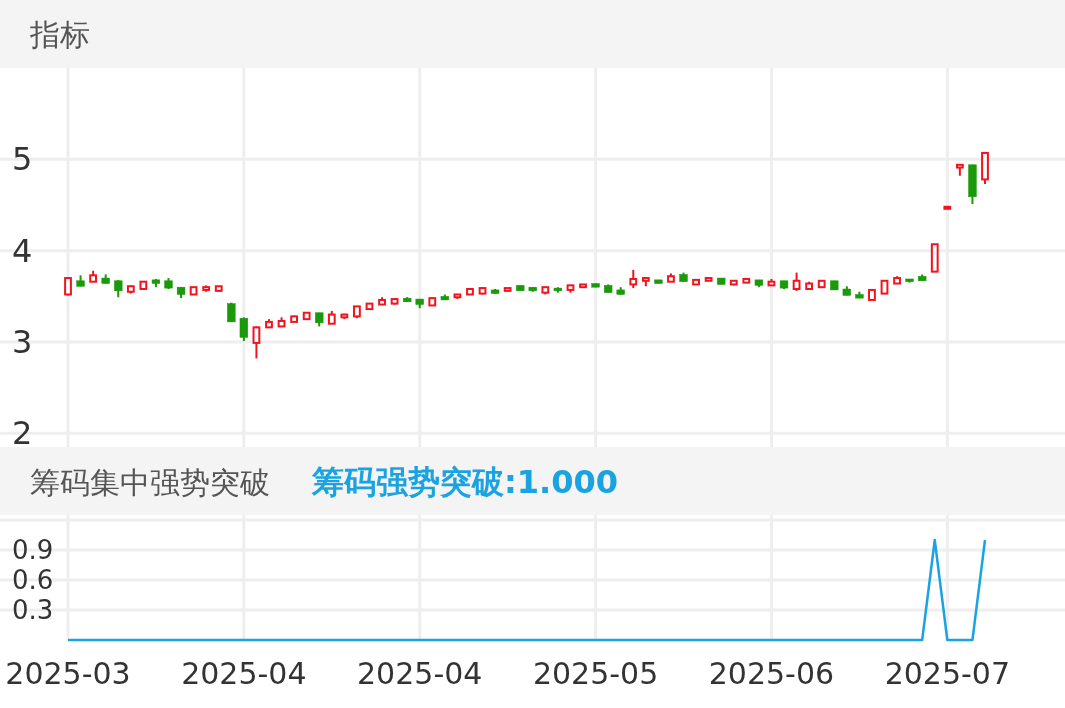 This screenshot has height=708, width=1065. I want to click on y-tick-label: 0.9, so click(33, 550).